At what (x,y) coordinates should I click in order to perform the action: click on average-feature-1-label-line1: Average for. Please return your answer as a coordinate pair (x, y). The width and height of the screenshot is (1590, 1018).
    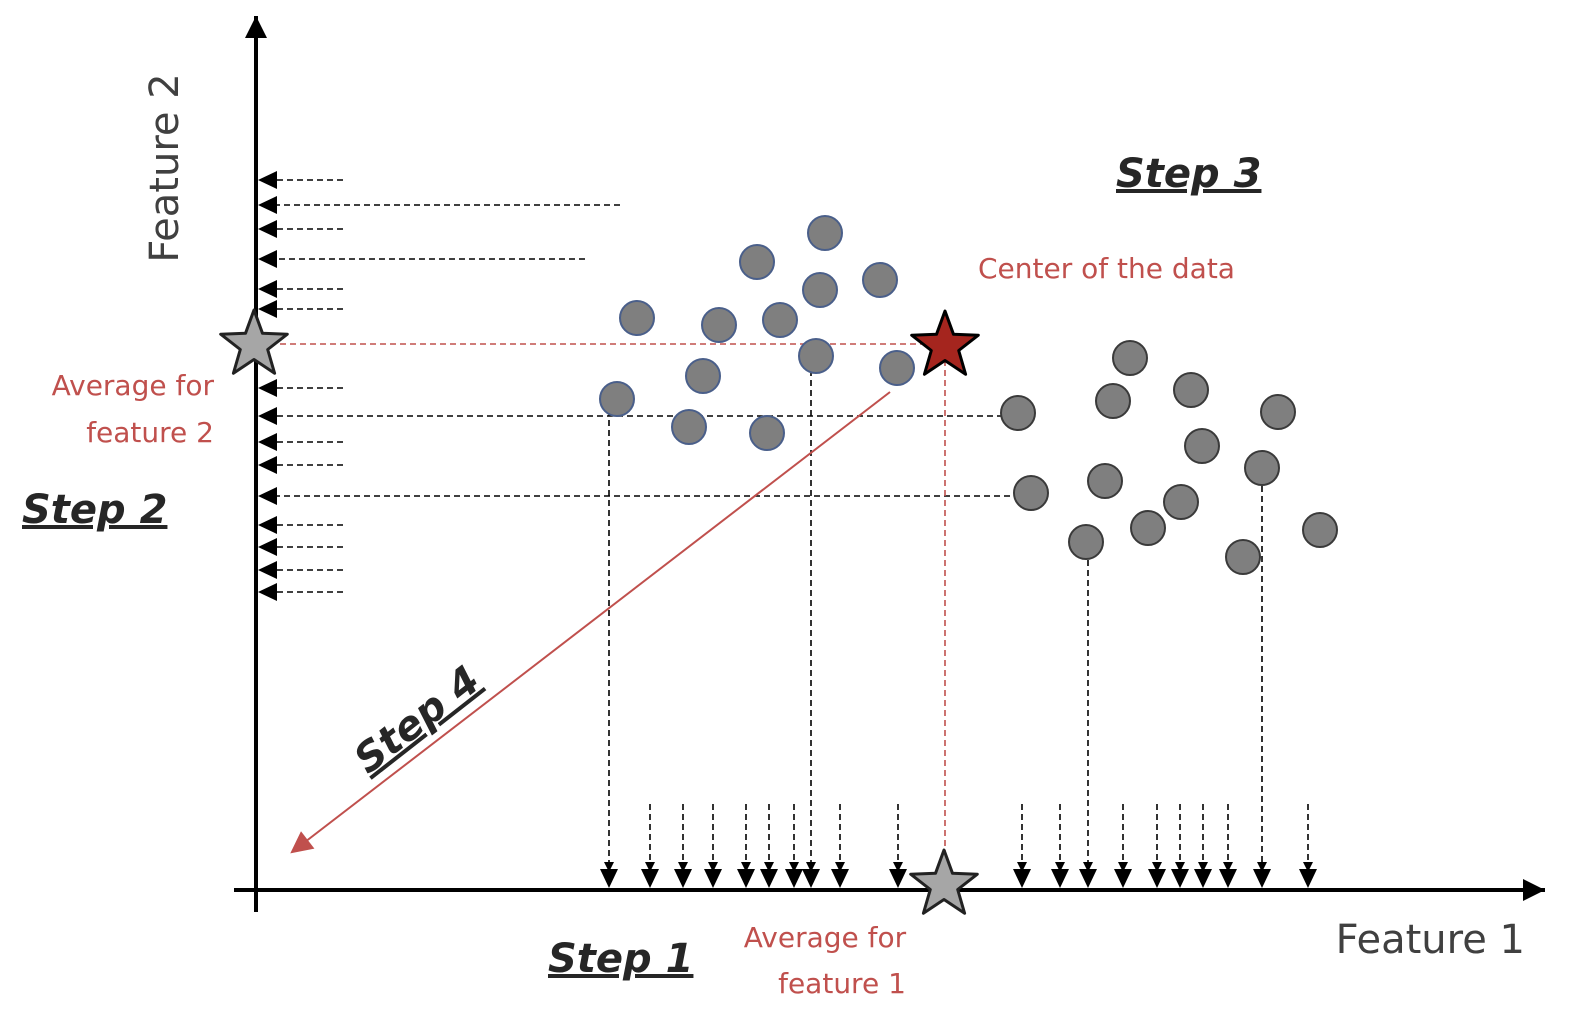
    Looking at the image, I should click on (825, 937).